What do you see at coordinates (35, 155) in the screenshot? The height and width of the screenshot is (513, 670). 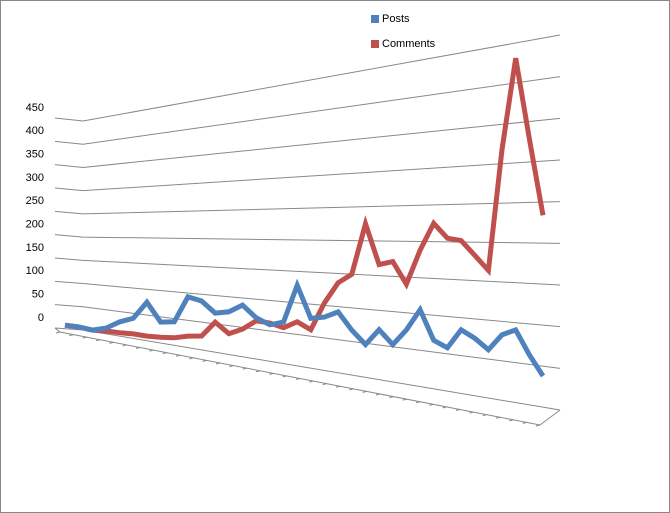 I see `y-tick-label: 350` at bounding box center [35, 155].